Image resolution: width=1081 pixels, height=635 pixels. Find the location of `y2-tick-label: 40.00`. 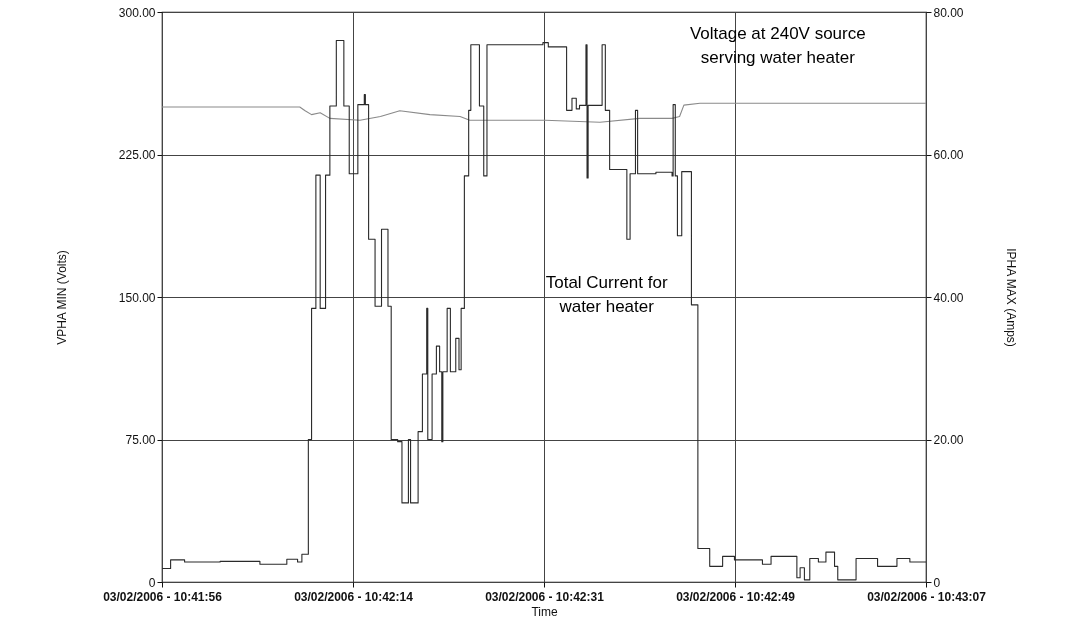

y2-tick-label: 40.00 is located at coordinates (948, 297).